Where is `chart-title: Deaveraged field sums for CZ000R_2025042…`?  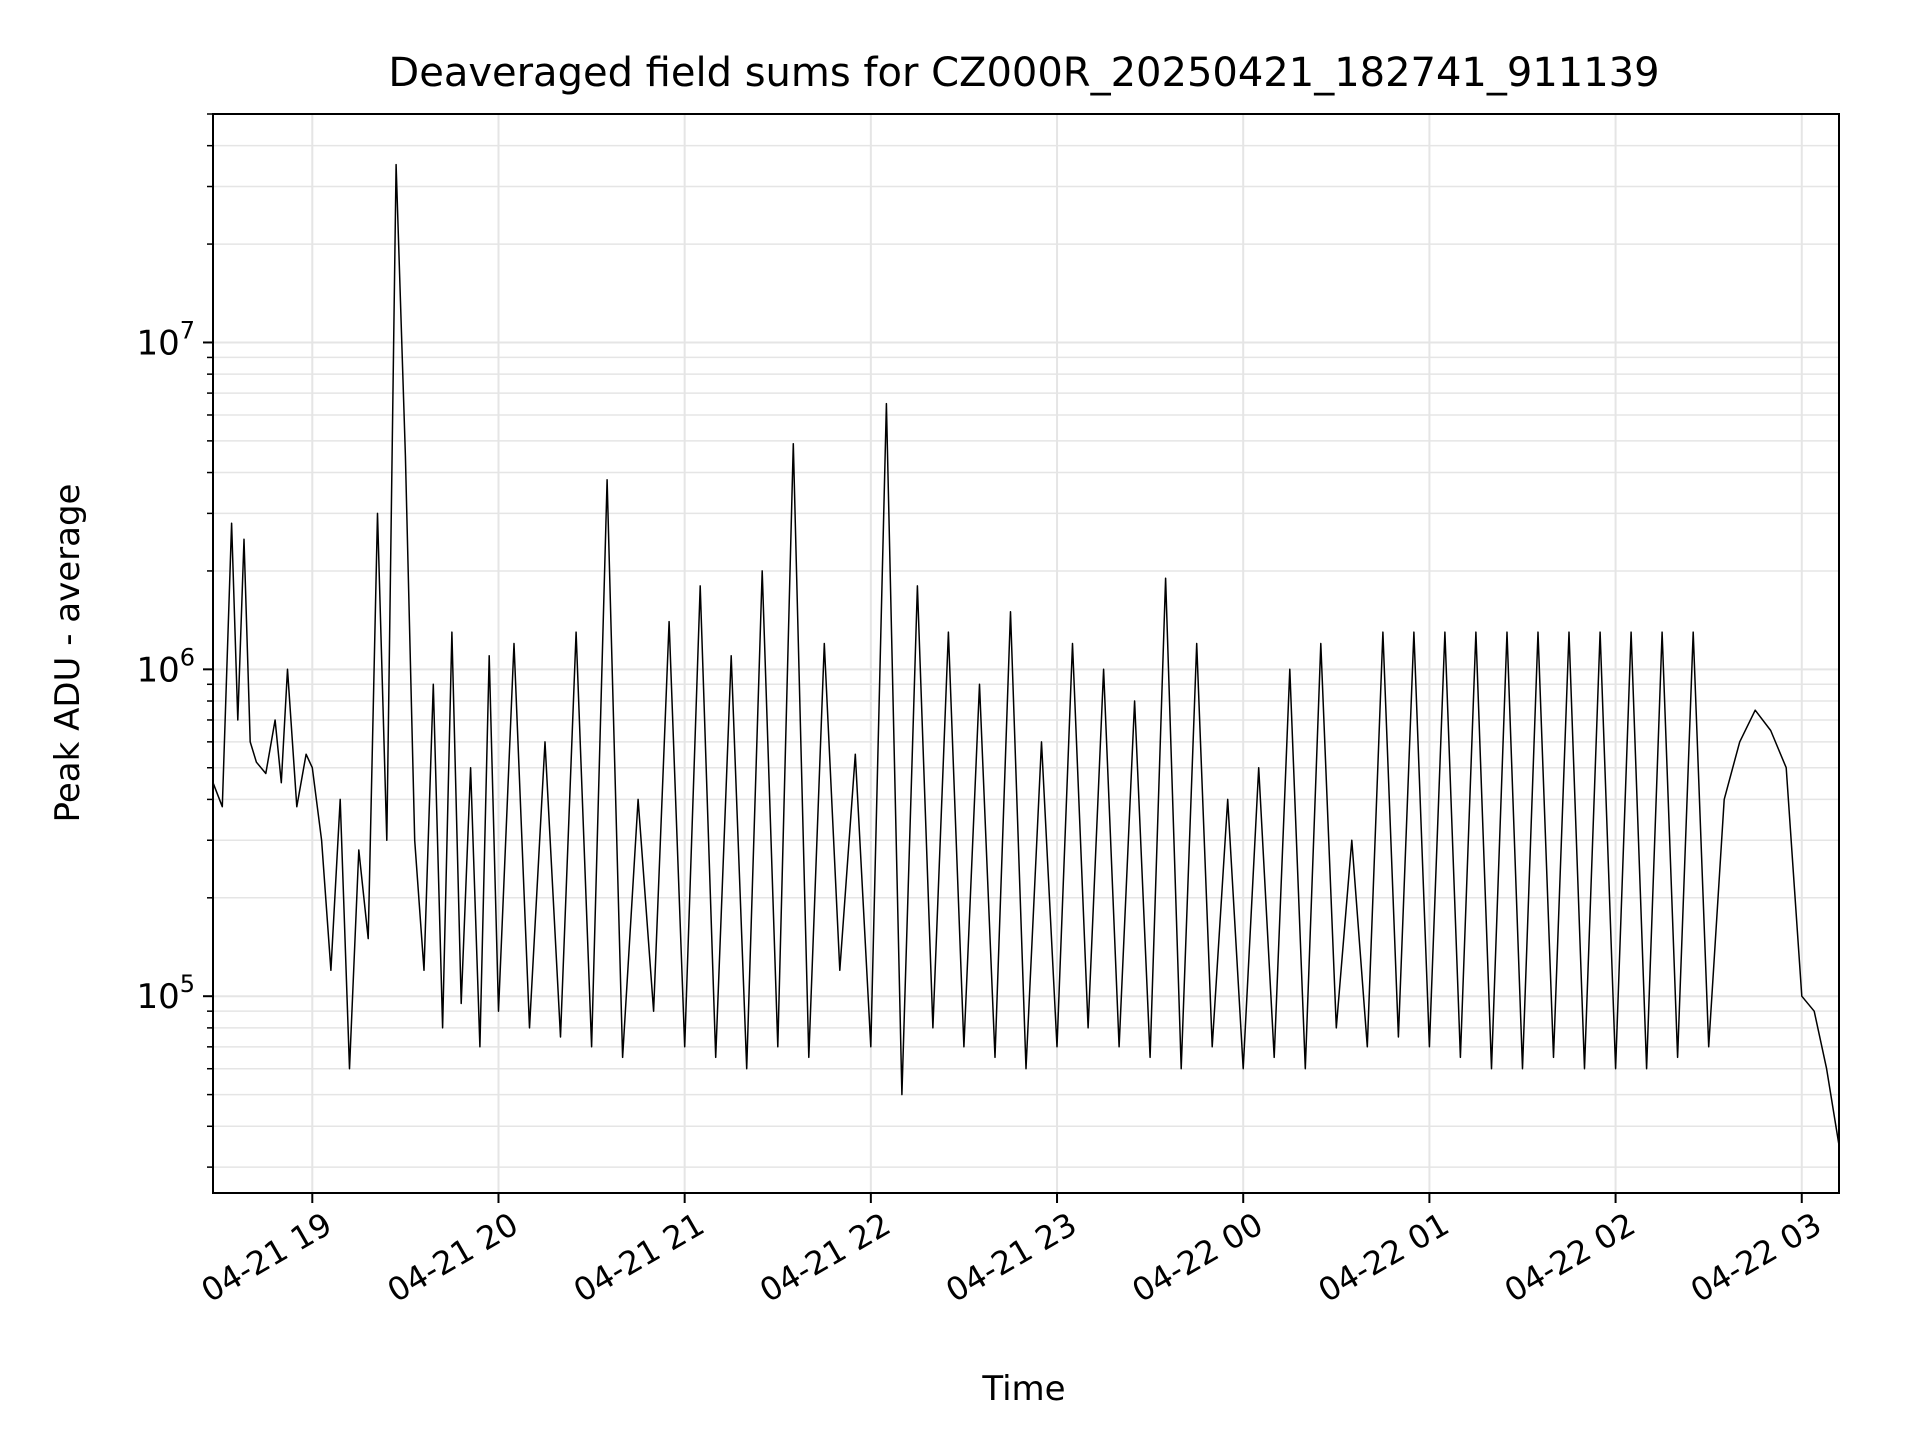 chart-title: Deaveraged field sums for CZ000R_2025042… is located at coordinates (1023, 73).